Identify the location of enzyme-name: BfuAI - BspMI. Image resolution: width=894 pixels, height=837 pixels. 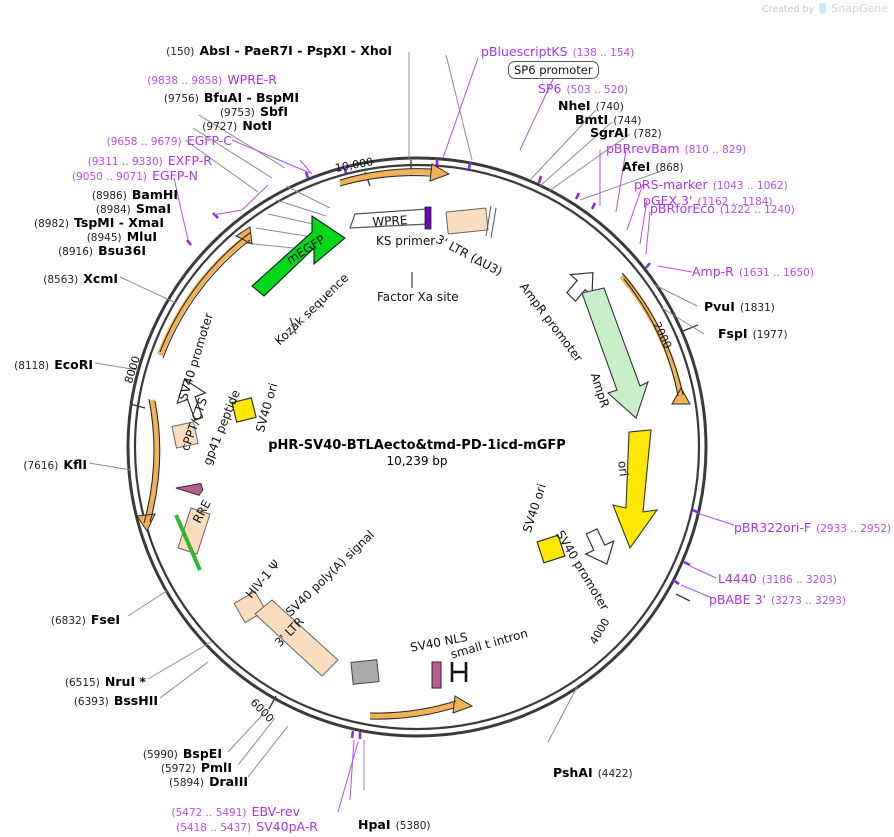
(251, 97).